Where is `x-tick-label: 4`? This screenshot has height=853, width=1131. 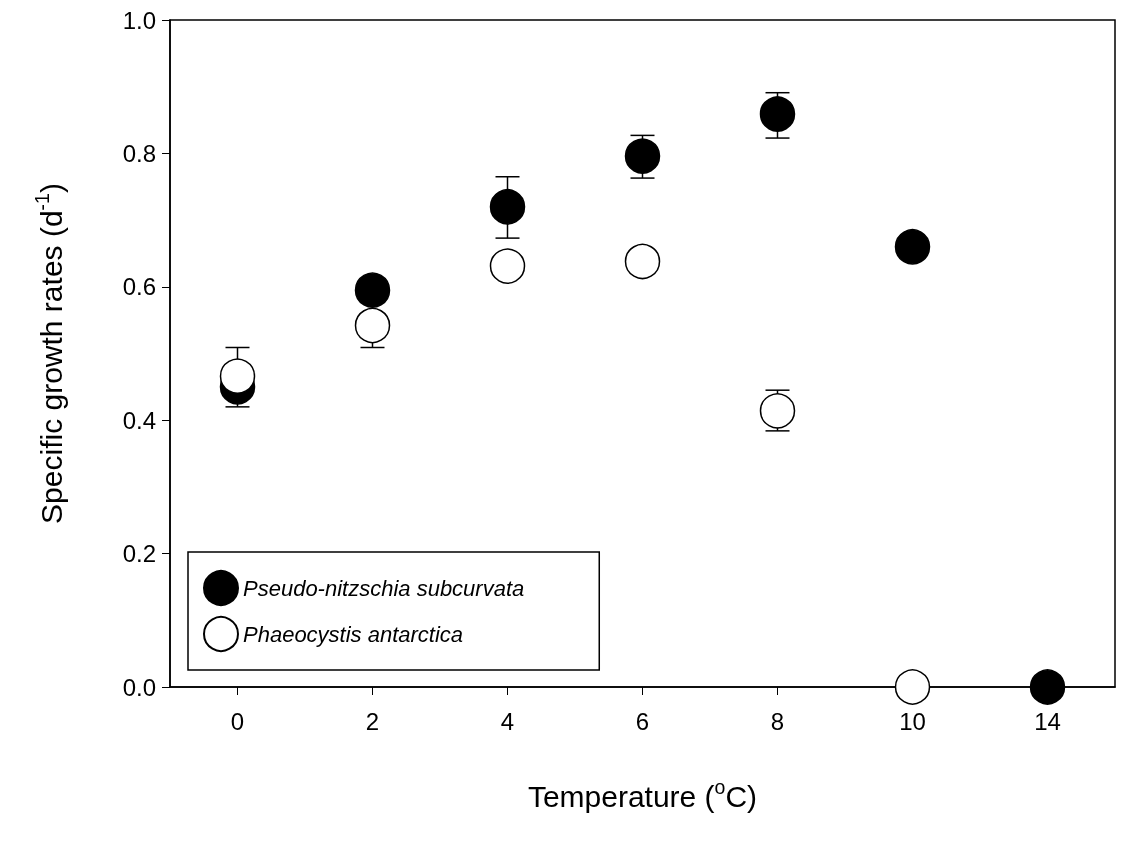 x-tick-label: 4 is located at coordinates (507, 721).